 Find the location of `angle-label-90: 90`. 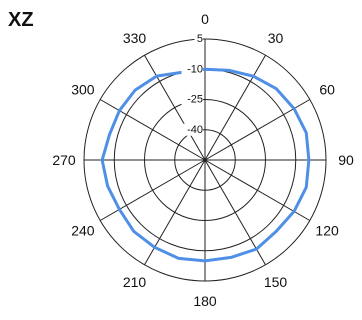

angle-label-90: 90 is located at coordinates (346, 160).